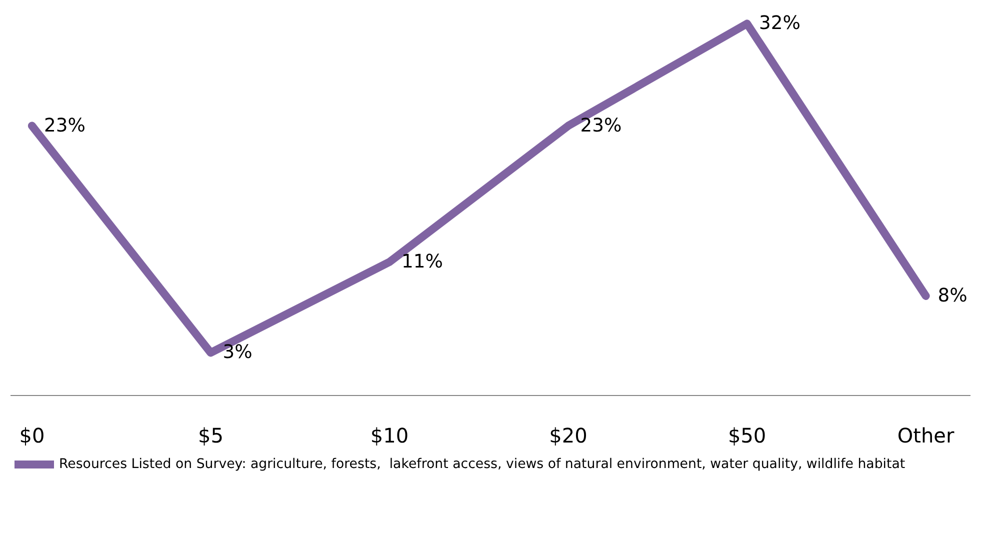  I want to click on x-tick-label: $0, so click(32, 436).